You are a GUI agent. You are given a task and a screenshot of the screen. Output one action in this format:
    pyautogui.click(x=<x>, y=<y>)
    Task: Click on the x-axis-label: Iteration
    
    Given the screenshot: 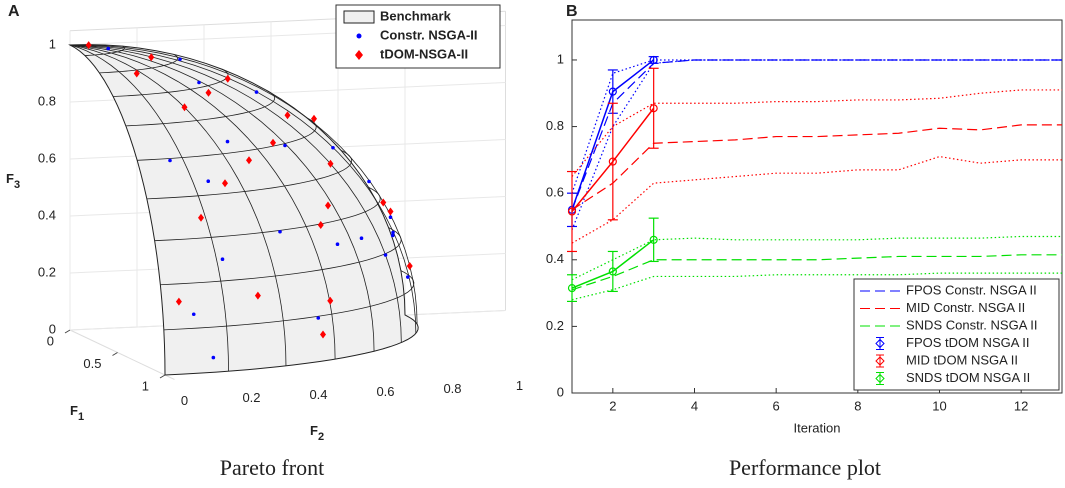 What is the action you would take?
    pyautogui.click(x=817, y=427)
    